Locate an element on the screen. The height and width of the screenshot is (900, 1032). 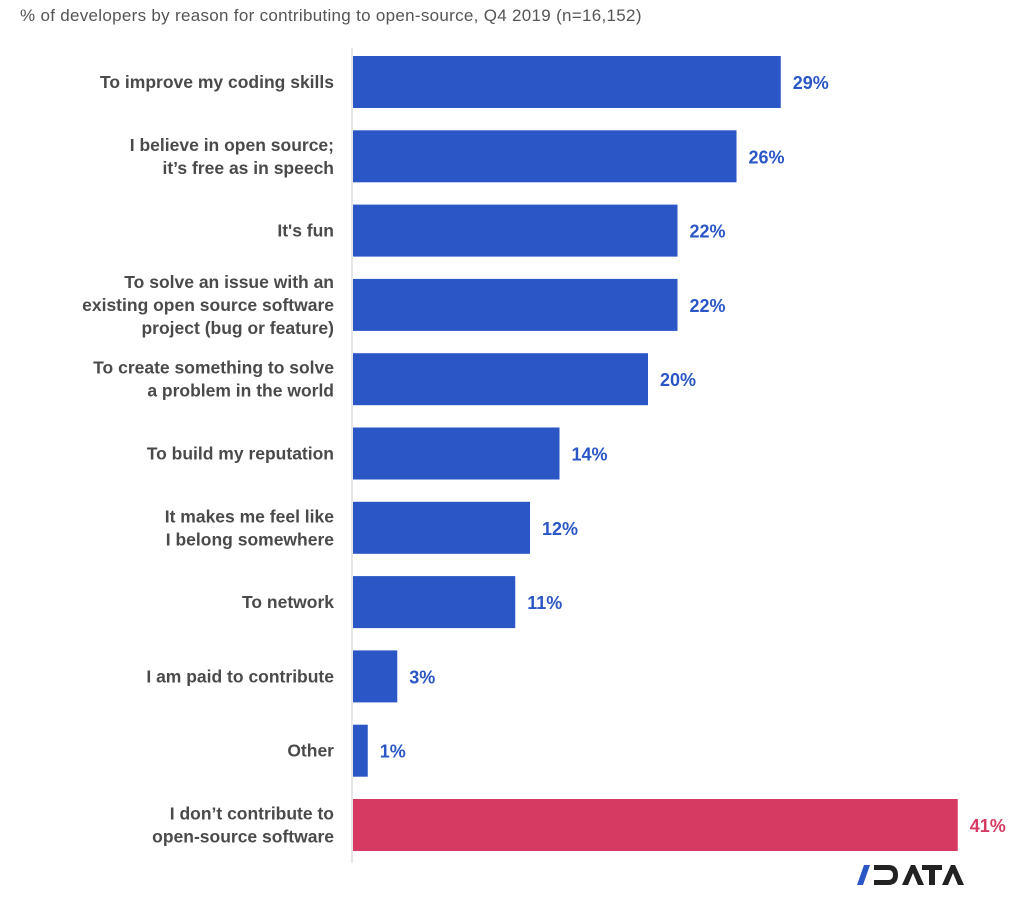
category-label: a problem in the world is located at coordinates (240, 391).